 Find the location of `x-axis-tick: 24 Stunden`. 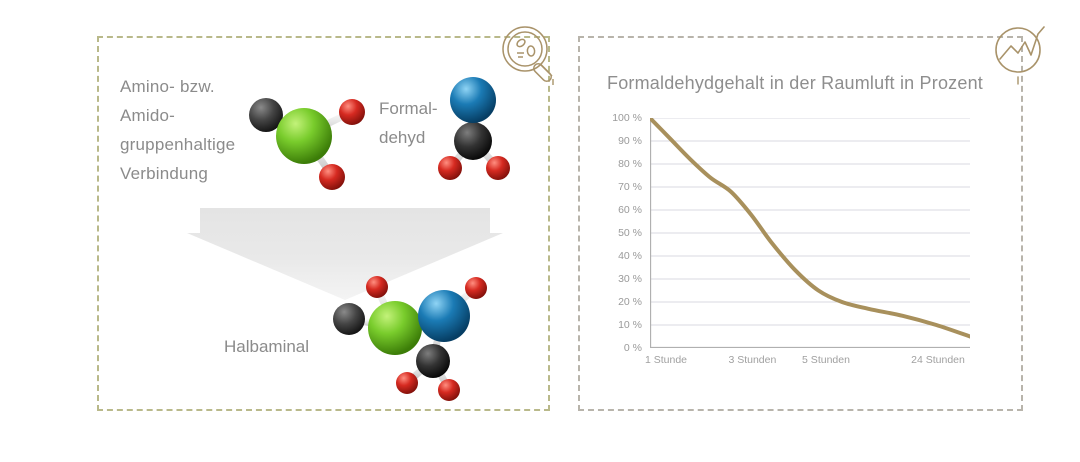

x-axis-tick: 24 Stunden is located at coordinates (938, 360).